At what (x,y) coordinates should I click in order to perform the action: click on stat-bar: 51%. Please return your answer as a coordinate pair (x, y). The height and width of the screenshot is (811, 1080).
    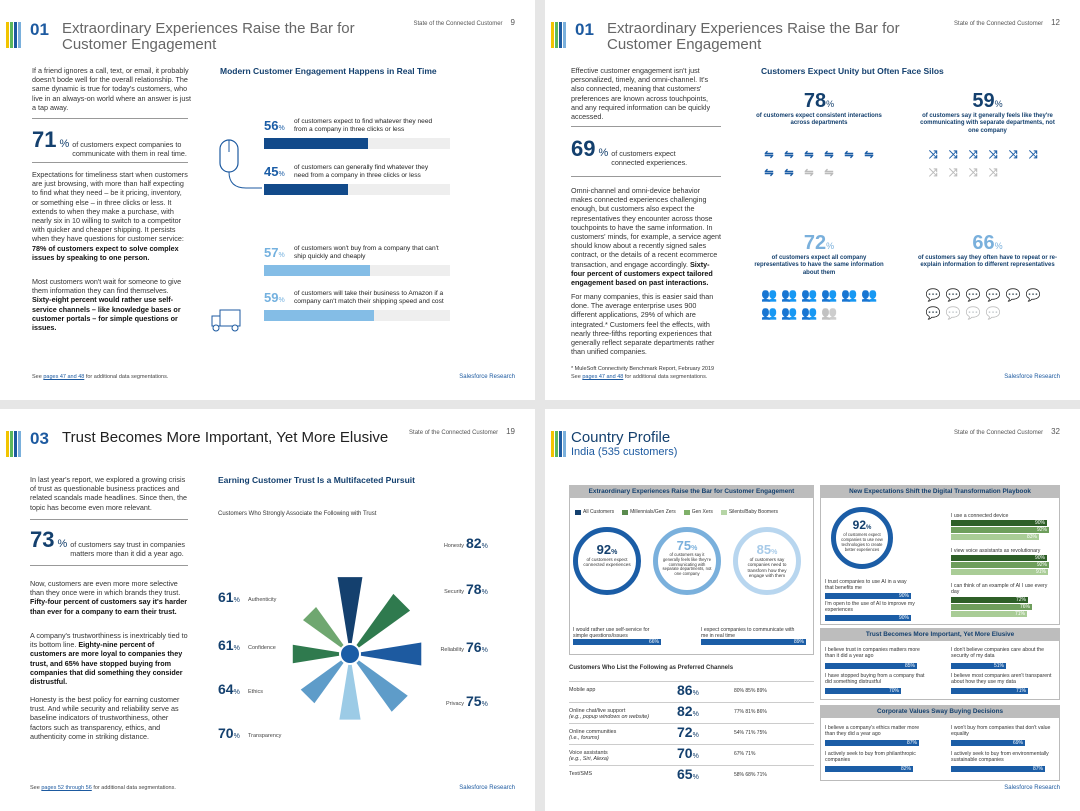
    Looking at the image, I should click on (978, 666).